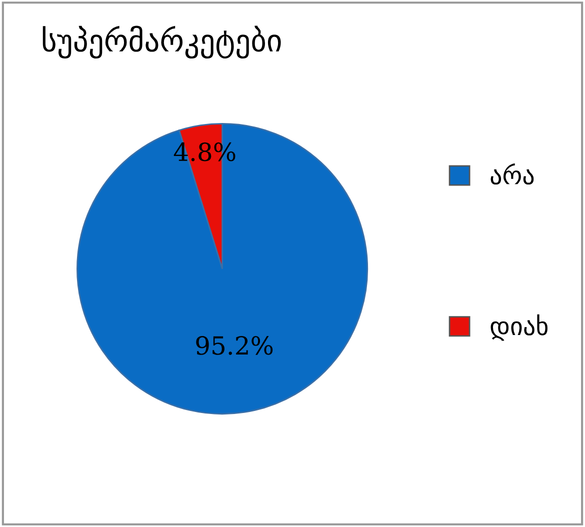 The image size is (585, 527). What do you see at coordinates (234, 345) in the screenshot?
I see `data-label: 95.2%` at bounding box center [234, 345].